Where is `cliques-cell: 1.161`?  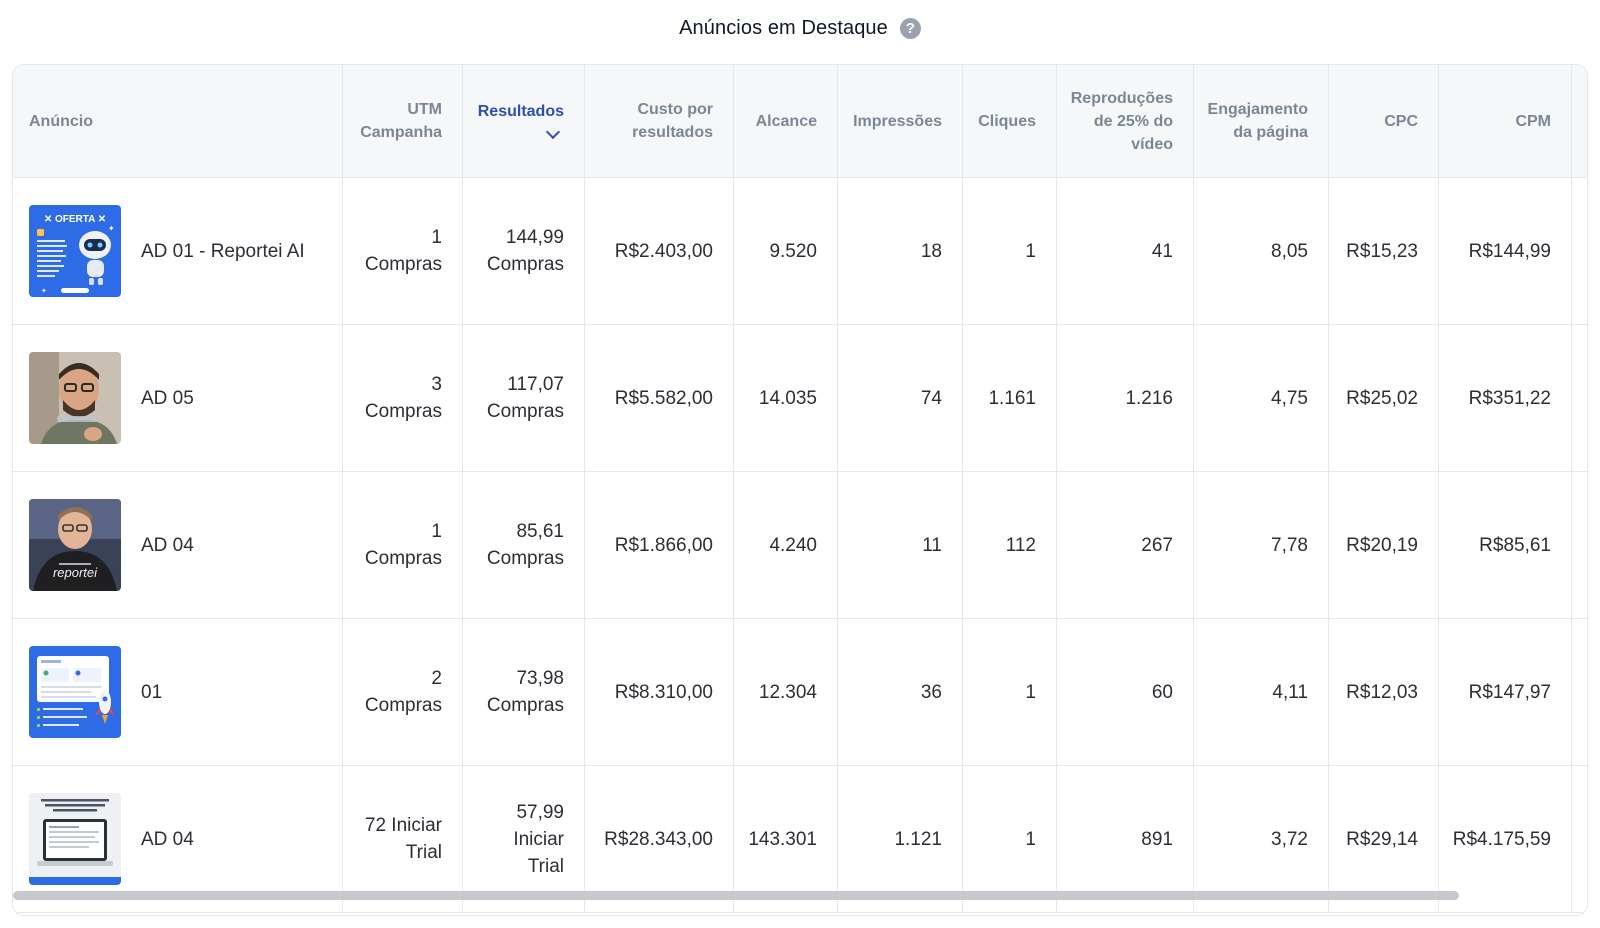
cliques-cell: 1.161 is located at coordinates (1010, 398).